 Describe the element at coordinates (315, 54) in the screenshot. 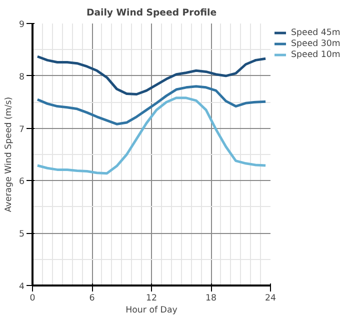

I see `legend-label: Speed 10m` at that location.